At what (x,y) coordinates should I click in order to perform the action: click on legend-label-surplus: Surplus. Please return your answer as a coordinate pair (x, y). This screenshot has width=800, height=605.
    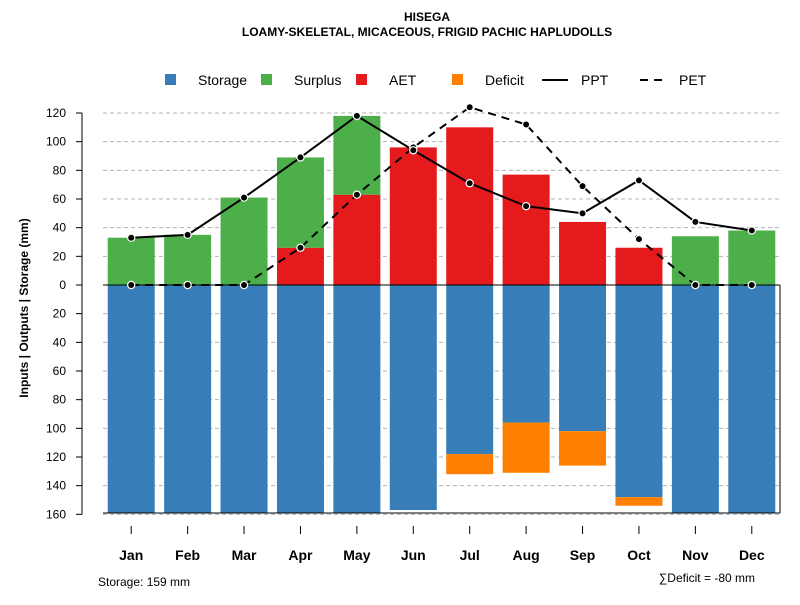
    Looking at the image, I should click on (317, 80).